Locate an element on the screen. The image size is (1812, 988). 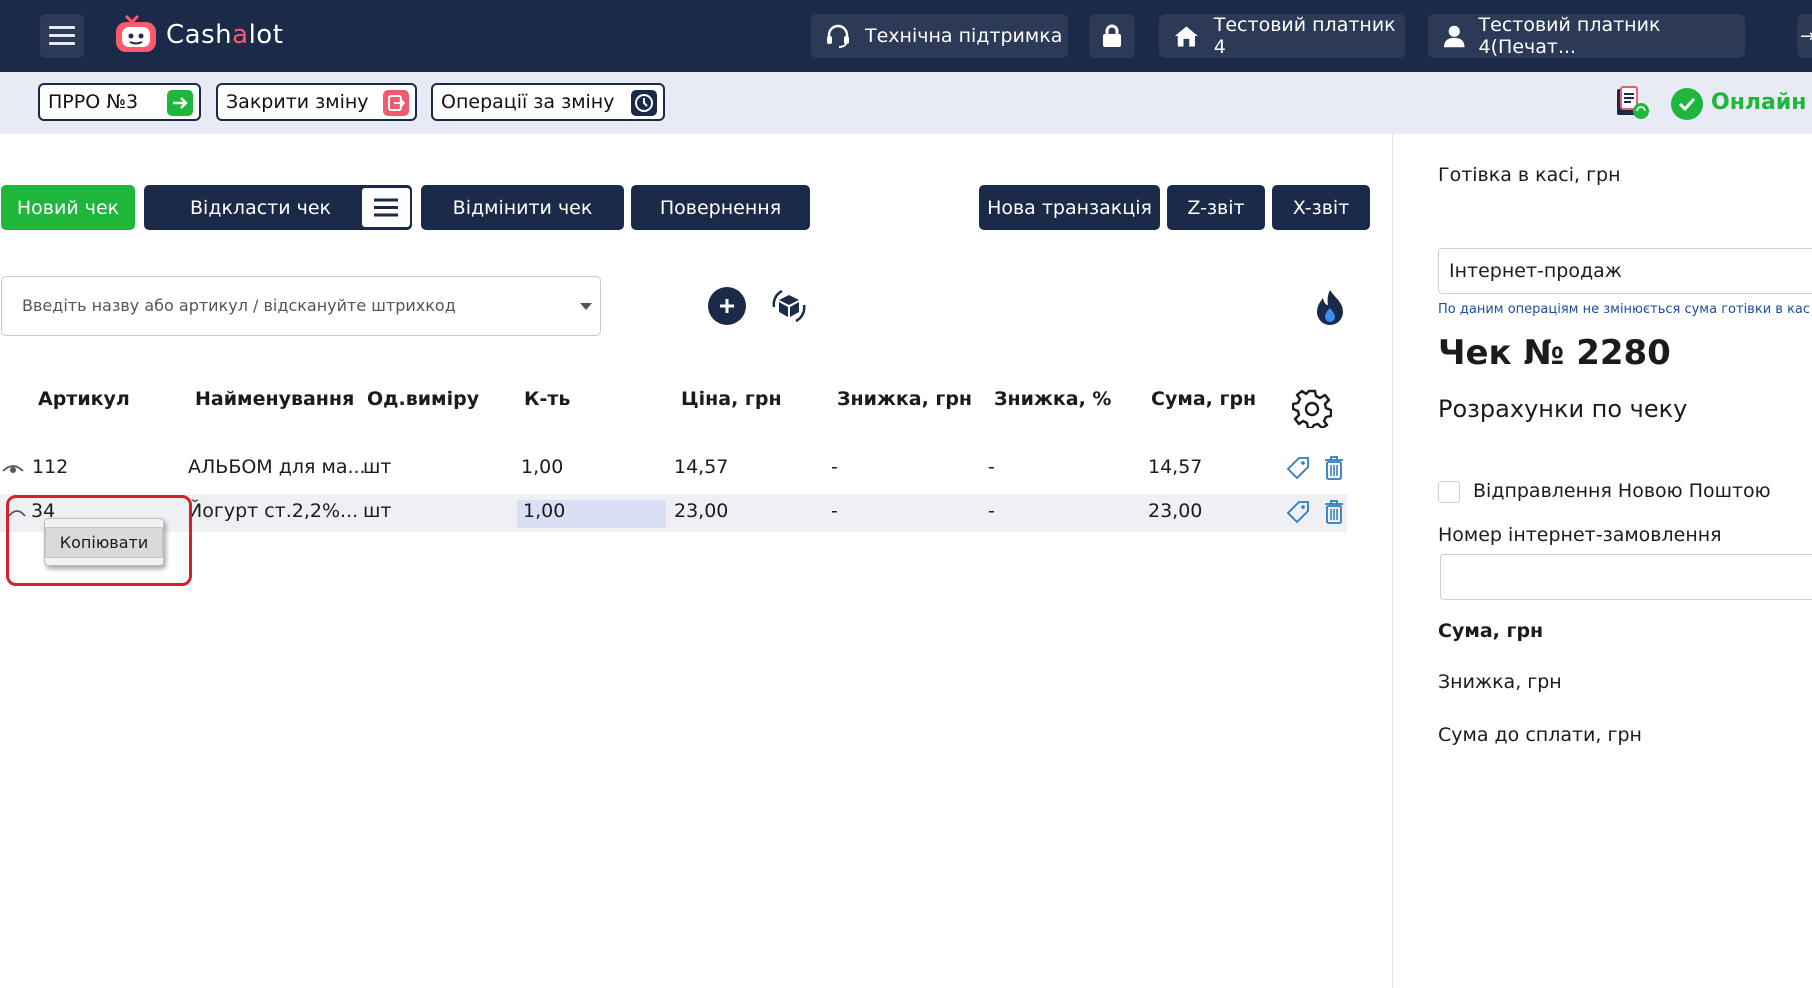
add-product-button is located at coordinates (727, 306).